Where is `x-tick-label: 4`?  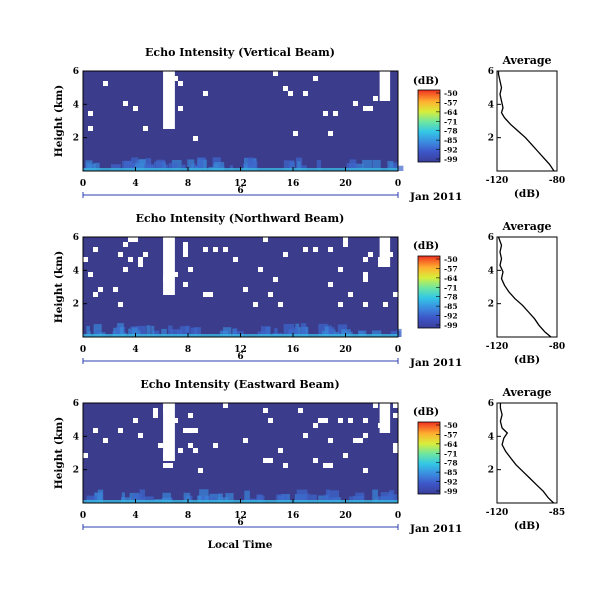
x-tick-label: 4 is located at coordinates (135, 350).